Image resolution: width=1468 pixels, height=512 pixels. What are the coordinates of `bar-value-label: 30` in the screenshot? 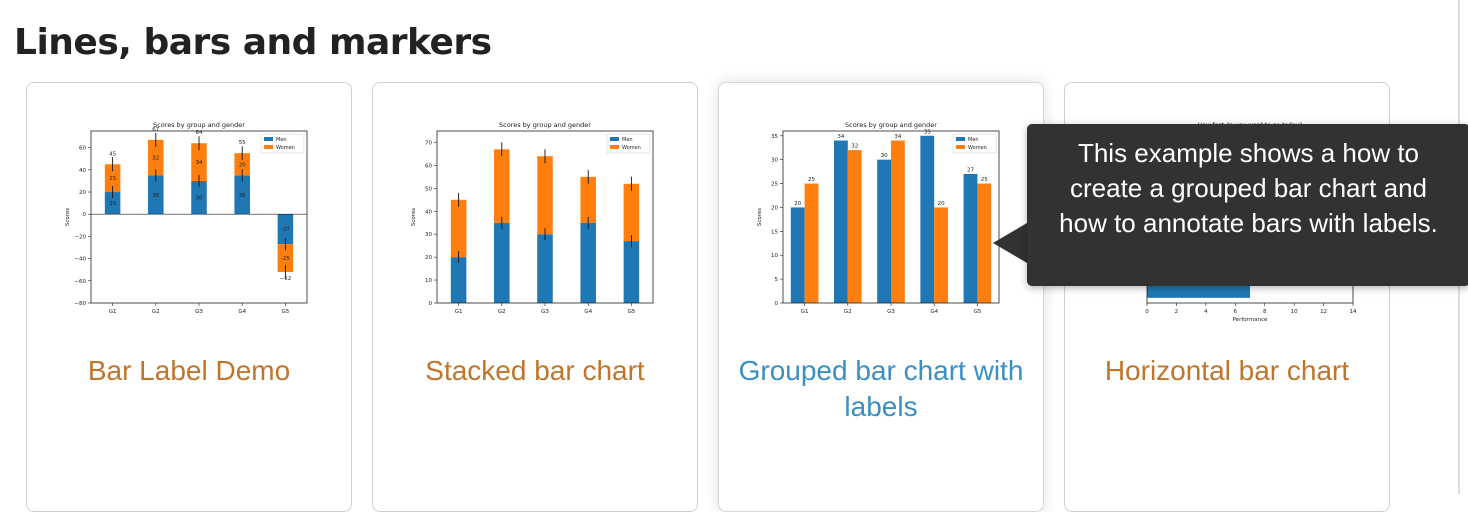 It's located at (884, 156).